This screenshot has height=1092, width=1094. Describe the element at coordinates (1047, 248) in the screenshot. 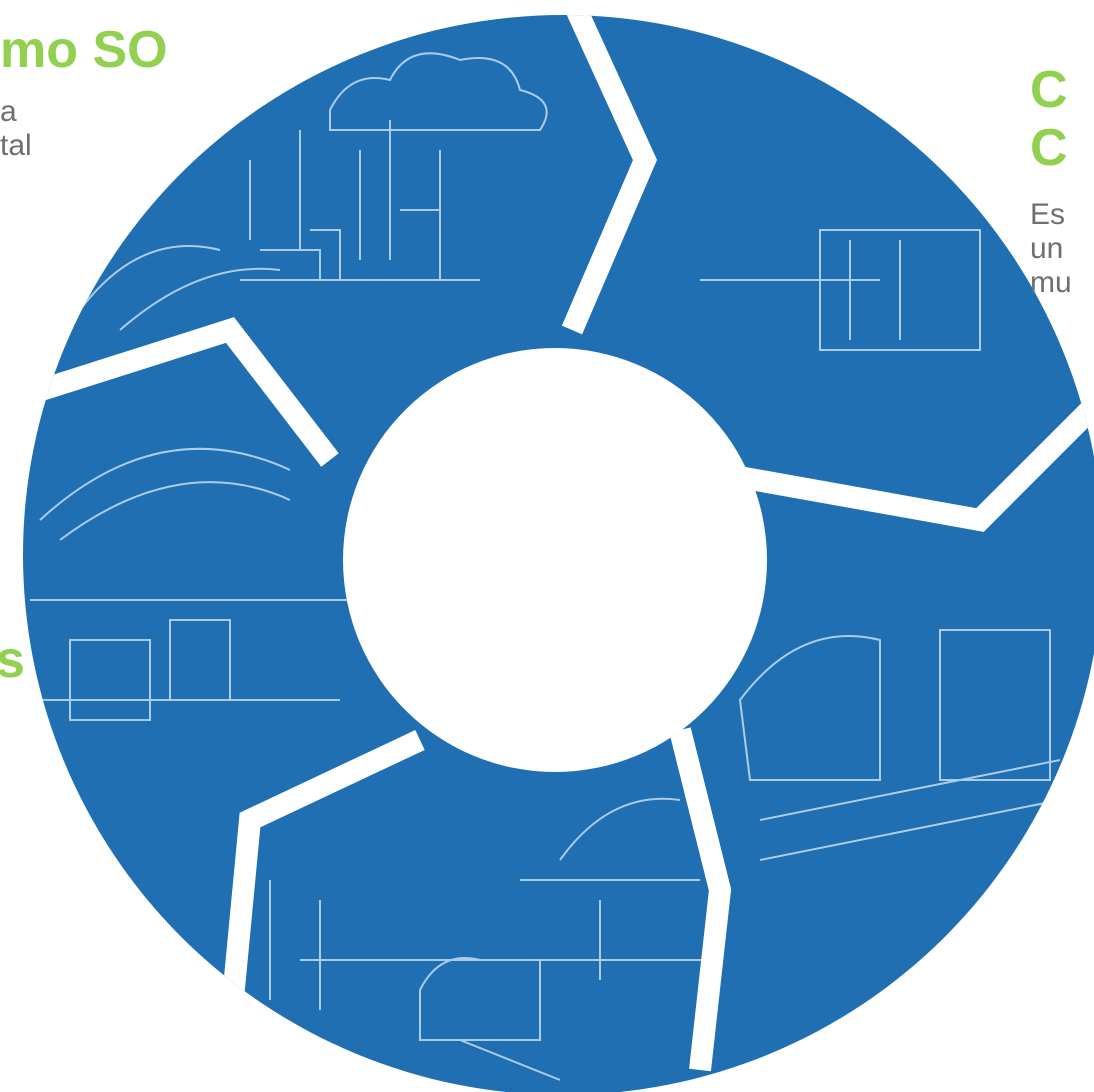

I see `text-line: un` at that location.